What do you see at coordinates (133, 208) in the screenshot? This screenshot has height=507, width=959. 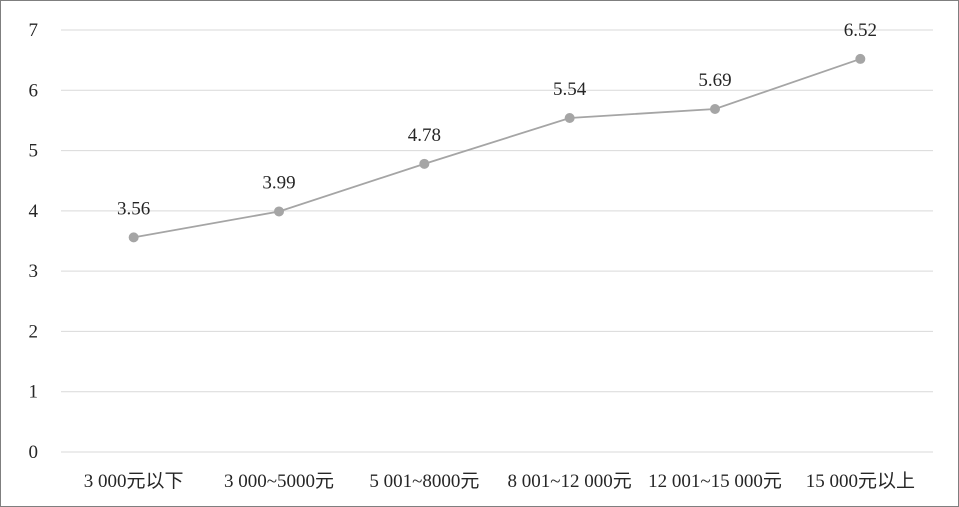 I see `data-label: 3.56` at bounding box center [133, 208].